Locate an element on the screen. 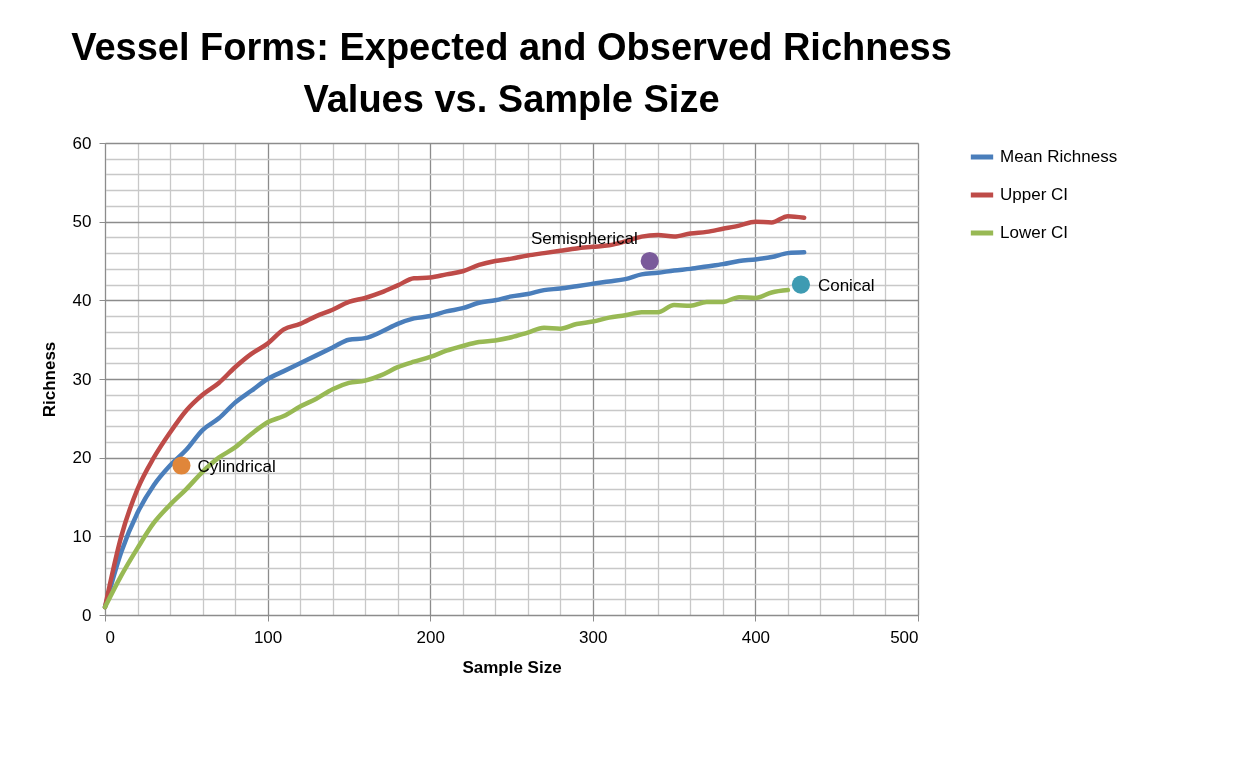  y-tick-label: 10 is located at coordinates (82, 536).